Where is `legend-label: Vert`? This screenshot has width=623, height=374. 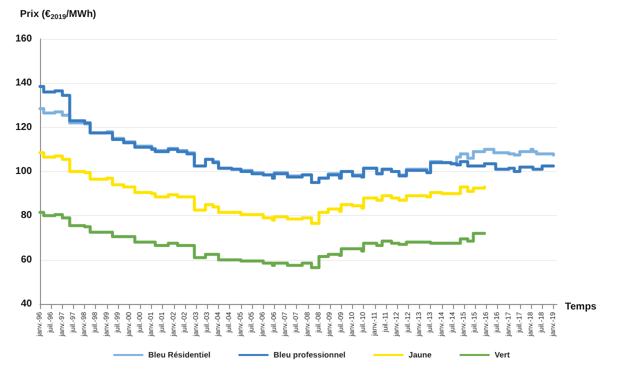 legend-label: Vert is located at coordinates (502, 355).